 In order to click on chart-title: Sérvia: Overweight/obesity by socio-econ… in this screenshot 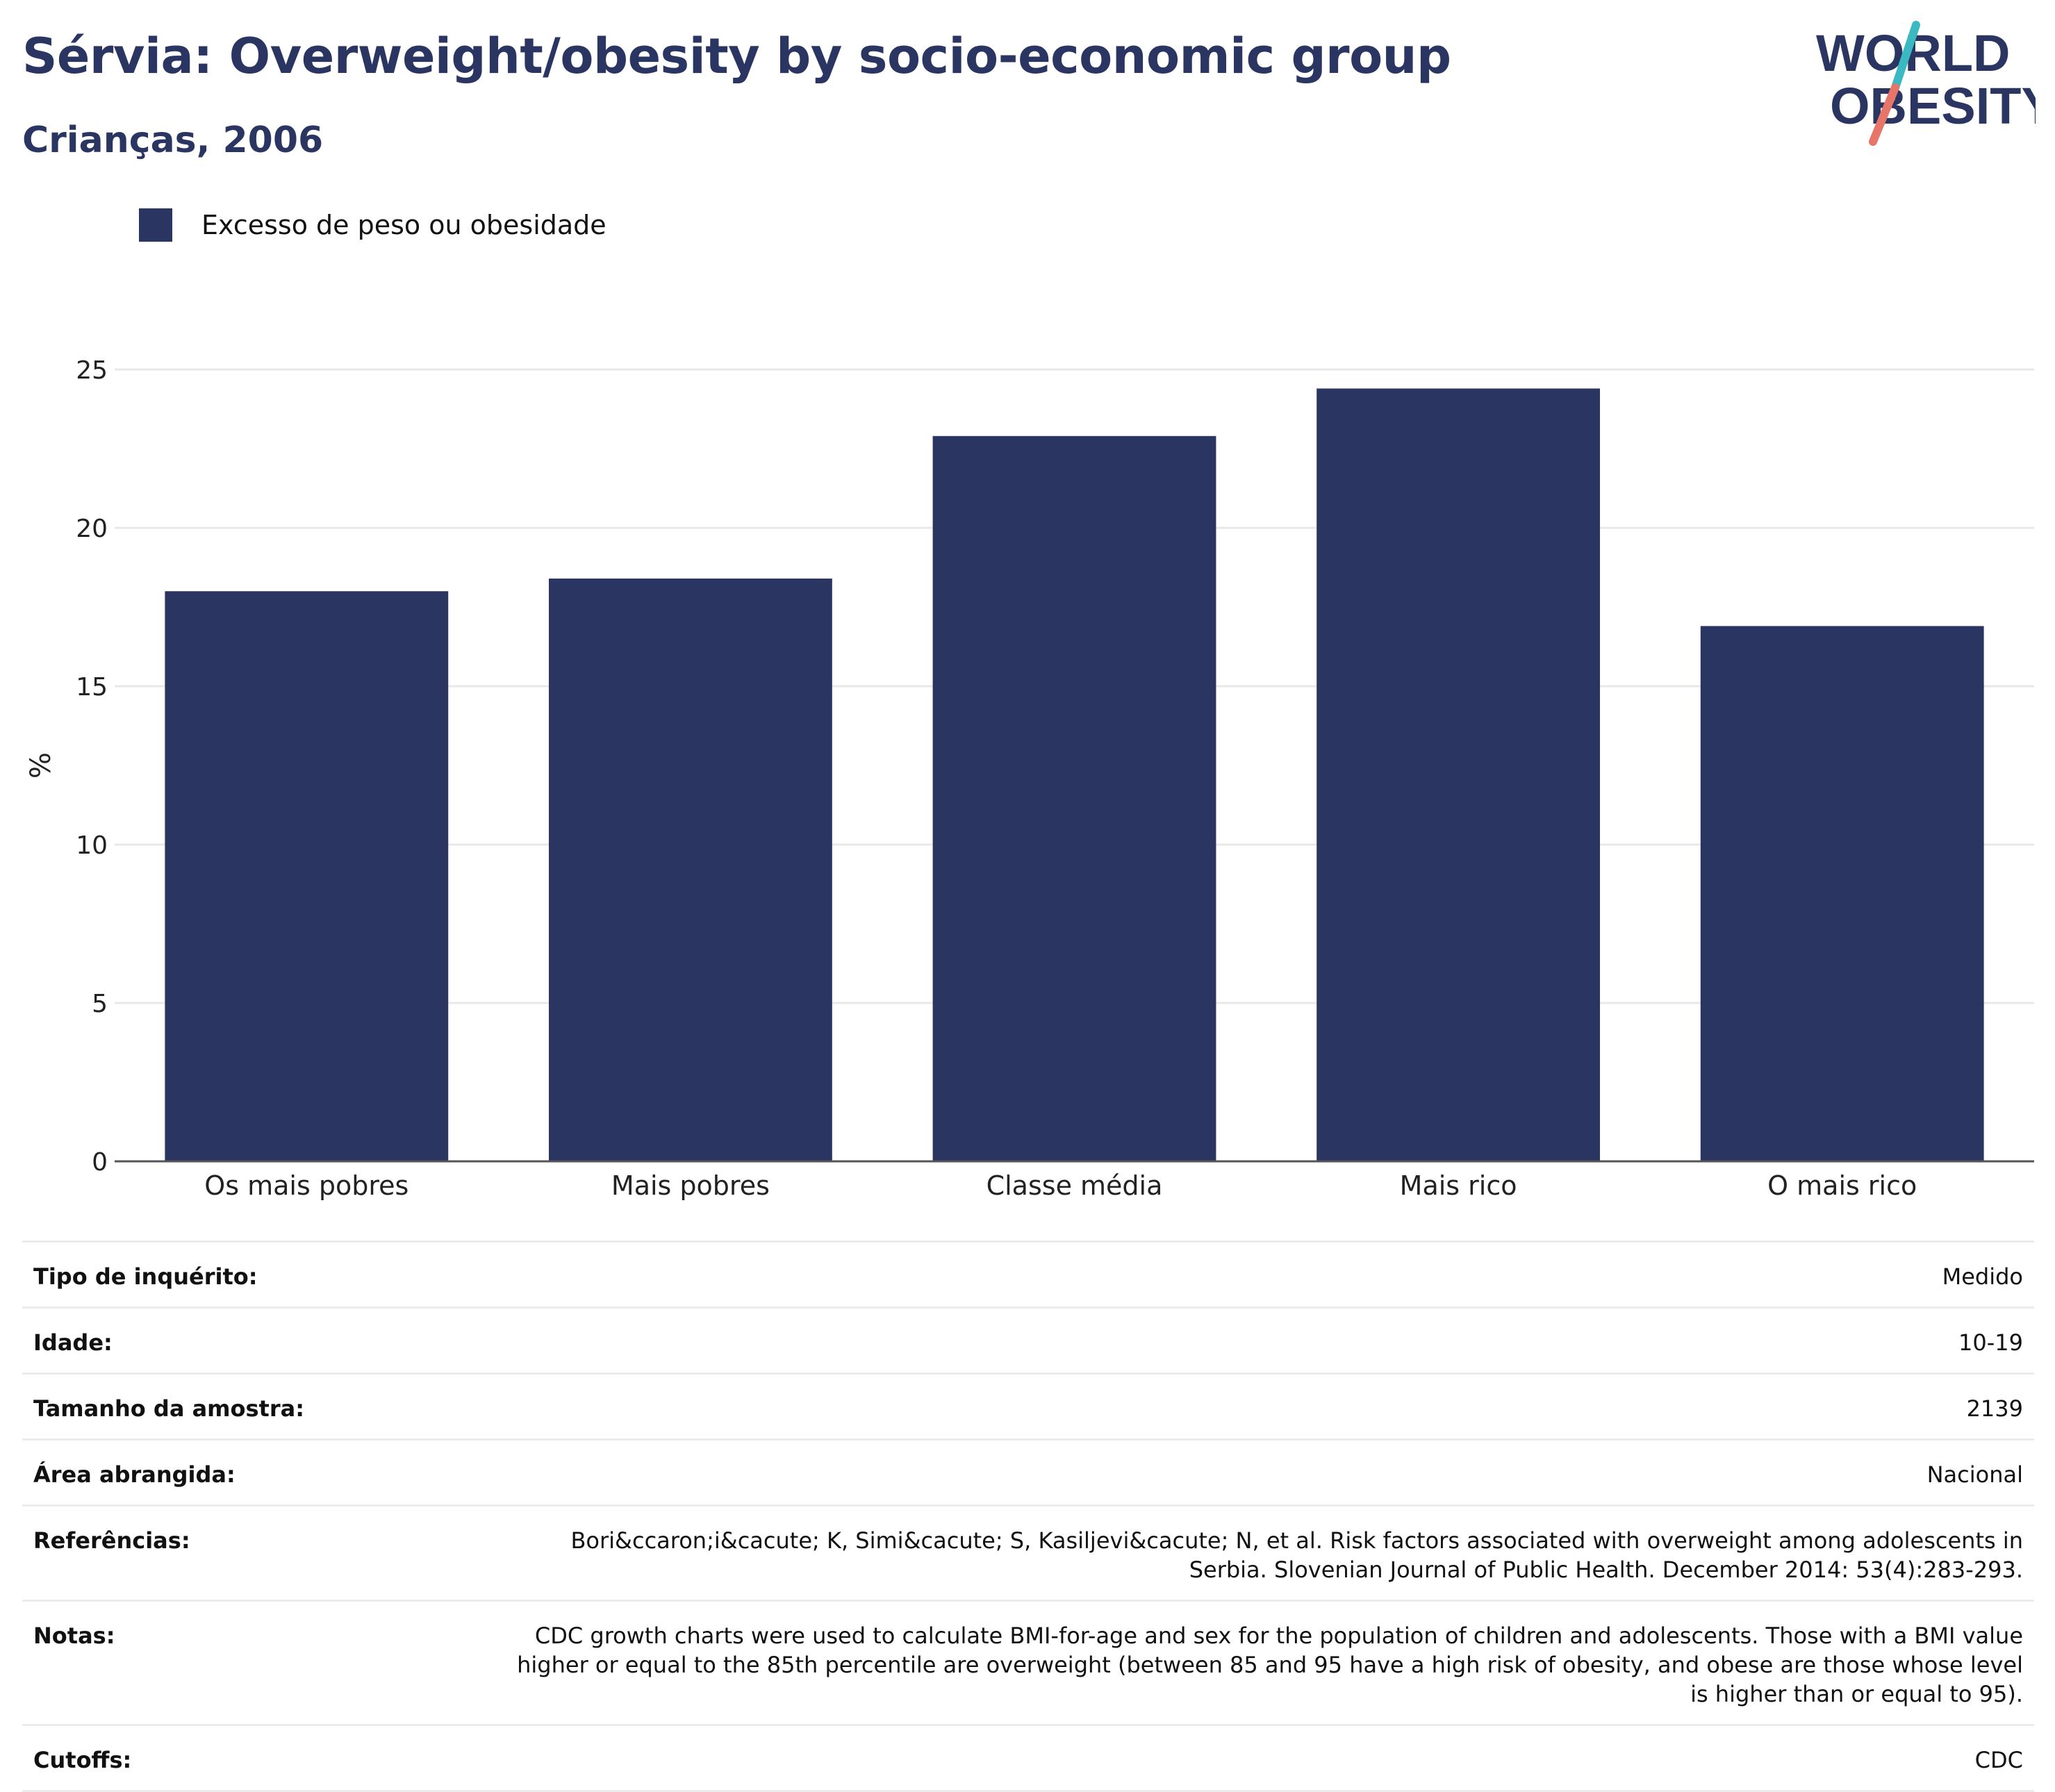, I will do `click(736, 56)`.